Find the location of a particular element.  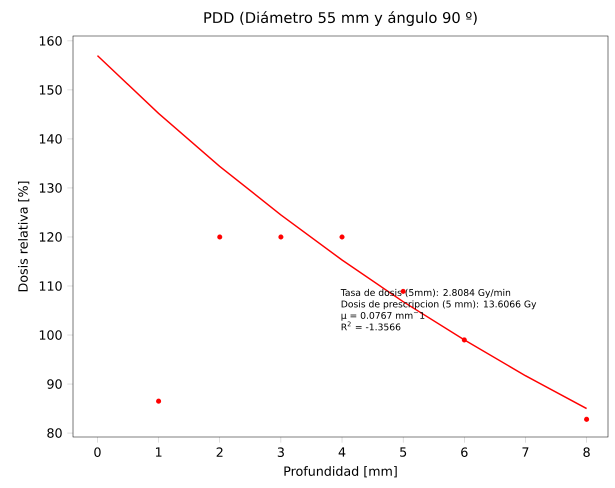

x-tick-label: 0 is located at coordinates (97, 452).